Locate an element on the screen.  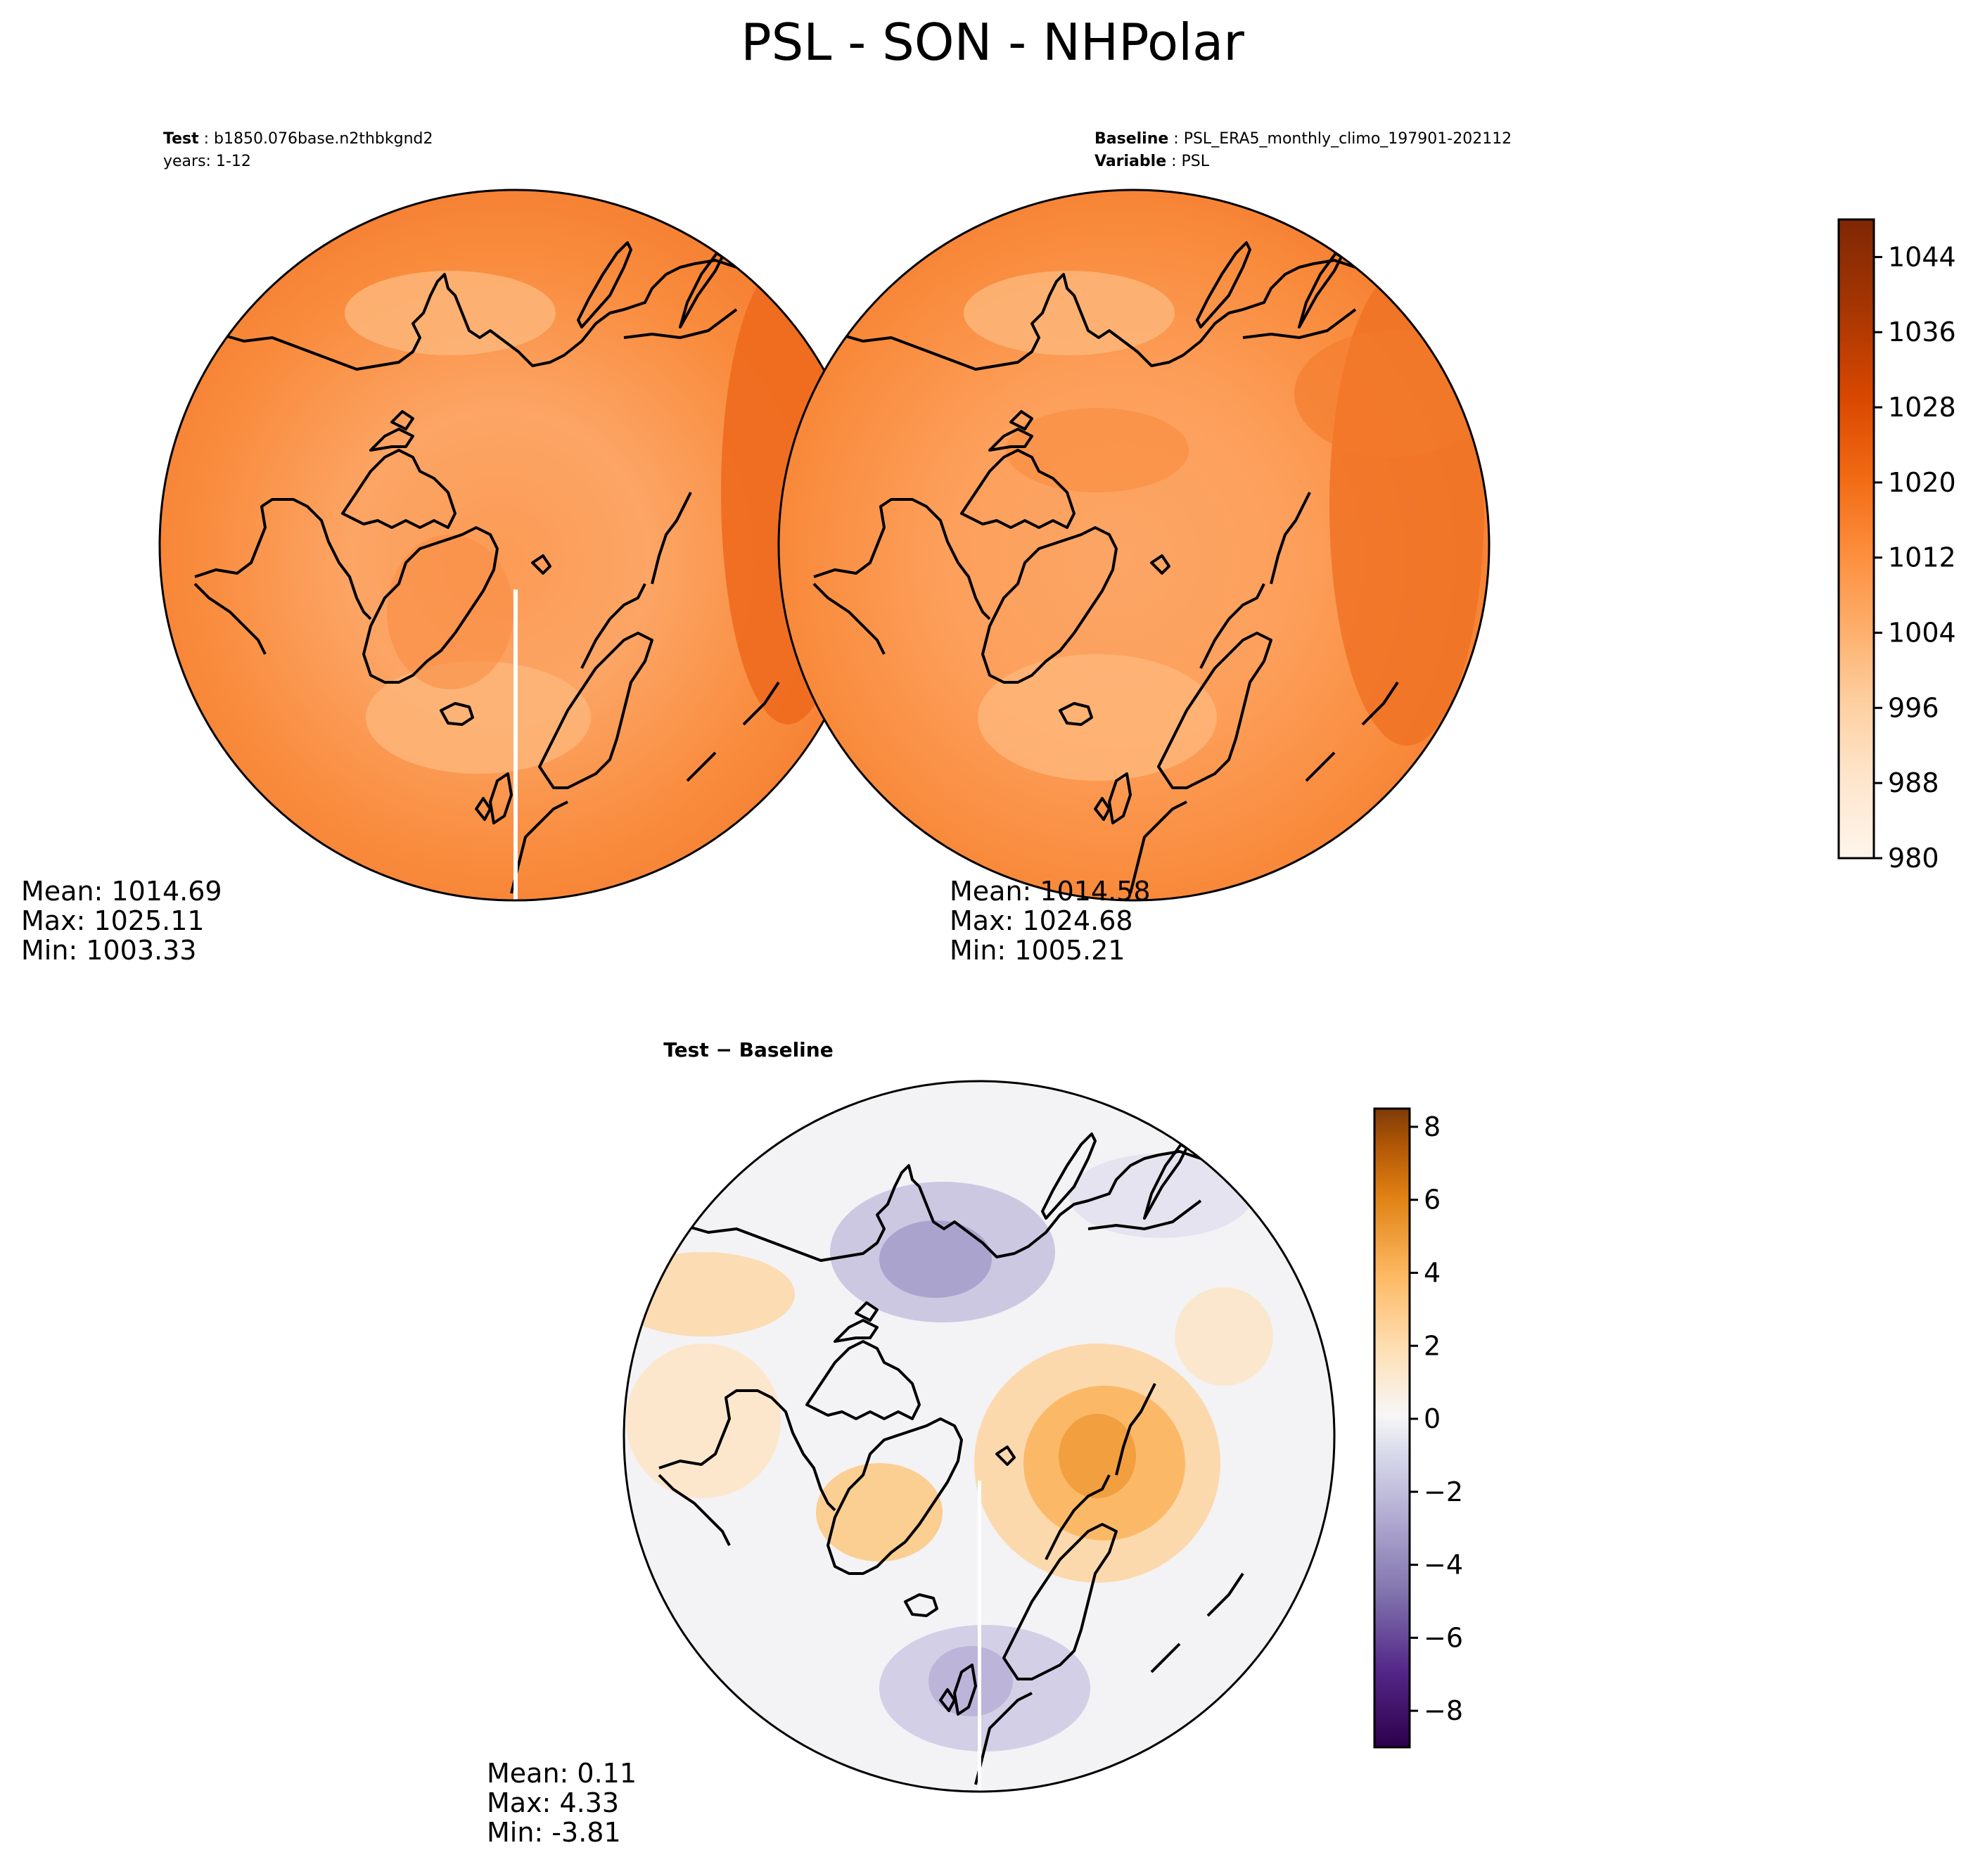
panel-difference-min: Min: -3.81 is located at coordinates (554, 1832).